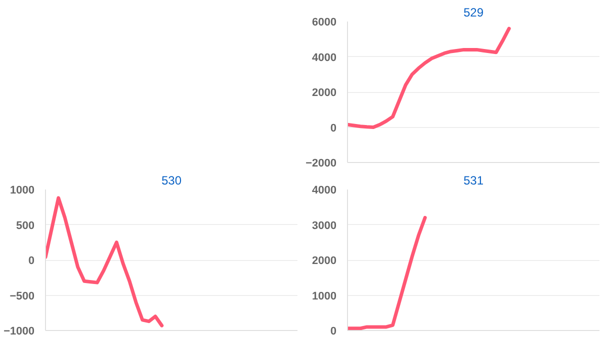 Image resolution: width=605 pixels, height=338 pixels. I want to click on y-tick-label: −1000, so click(19, 332).